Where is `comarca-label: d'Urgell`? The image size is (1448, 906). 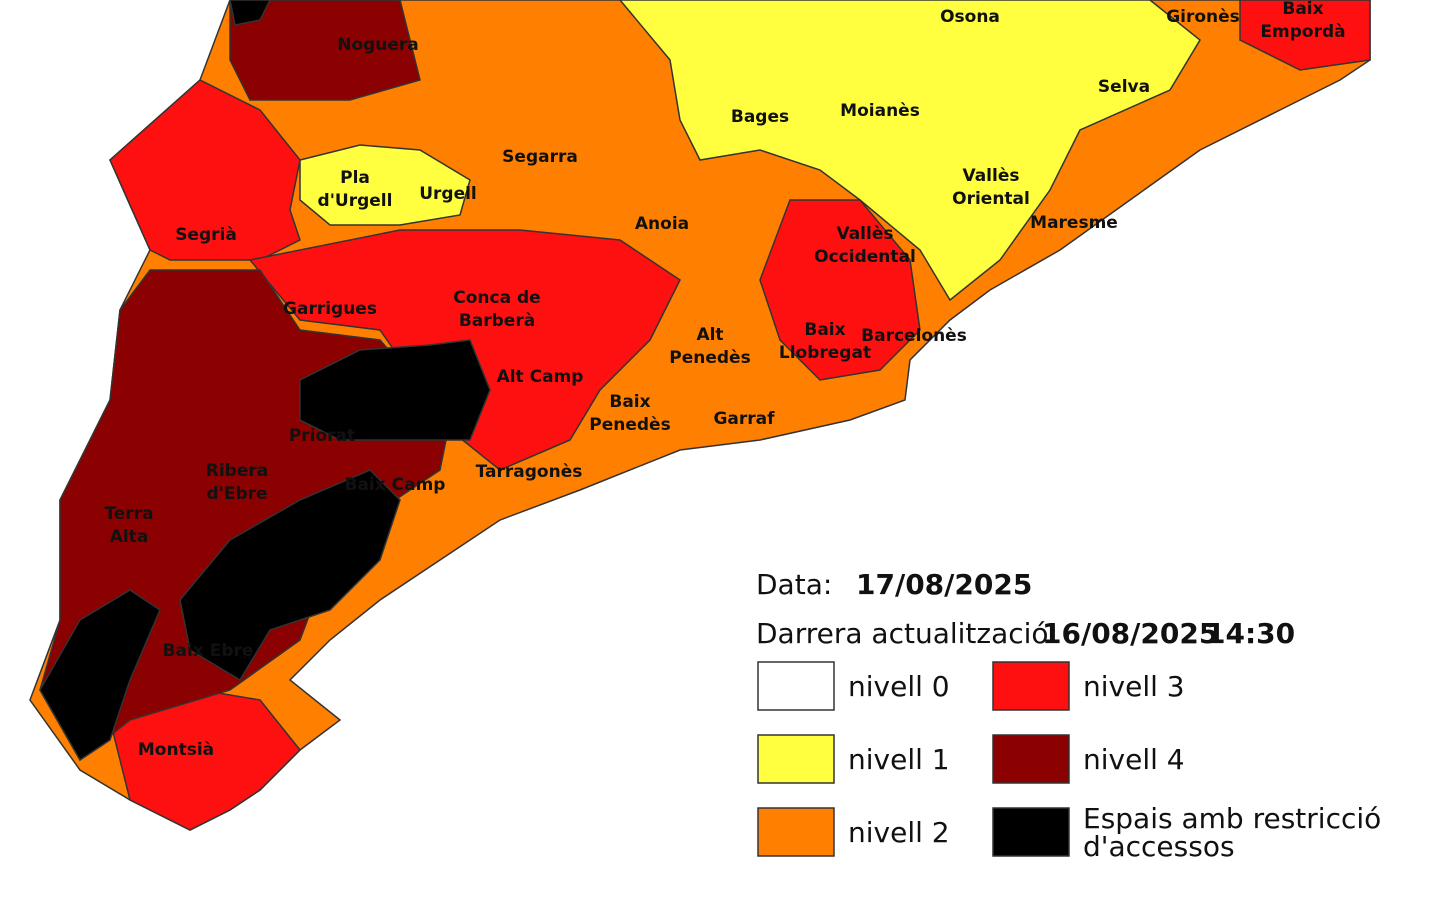 comarca-label: d'Urgell is located at coordinates (355, 201).